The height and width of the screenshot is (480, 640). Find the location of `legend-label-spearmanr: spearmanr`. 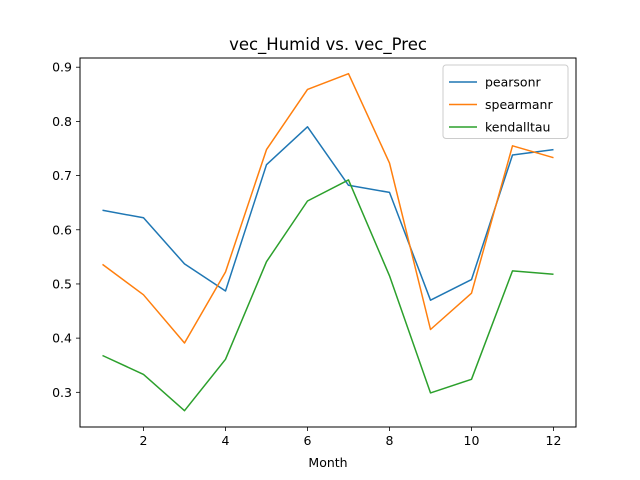

legend-label-spearmanr: spearmanr is located at coordinates (519, 104).